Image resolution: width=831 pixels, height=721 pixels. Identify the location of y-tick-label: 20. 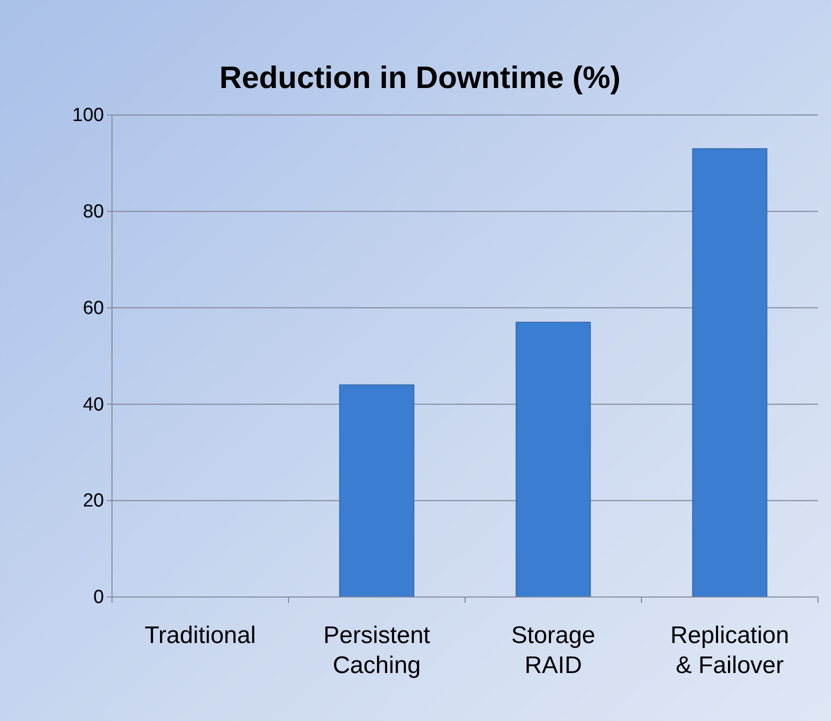
(93, 501).